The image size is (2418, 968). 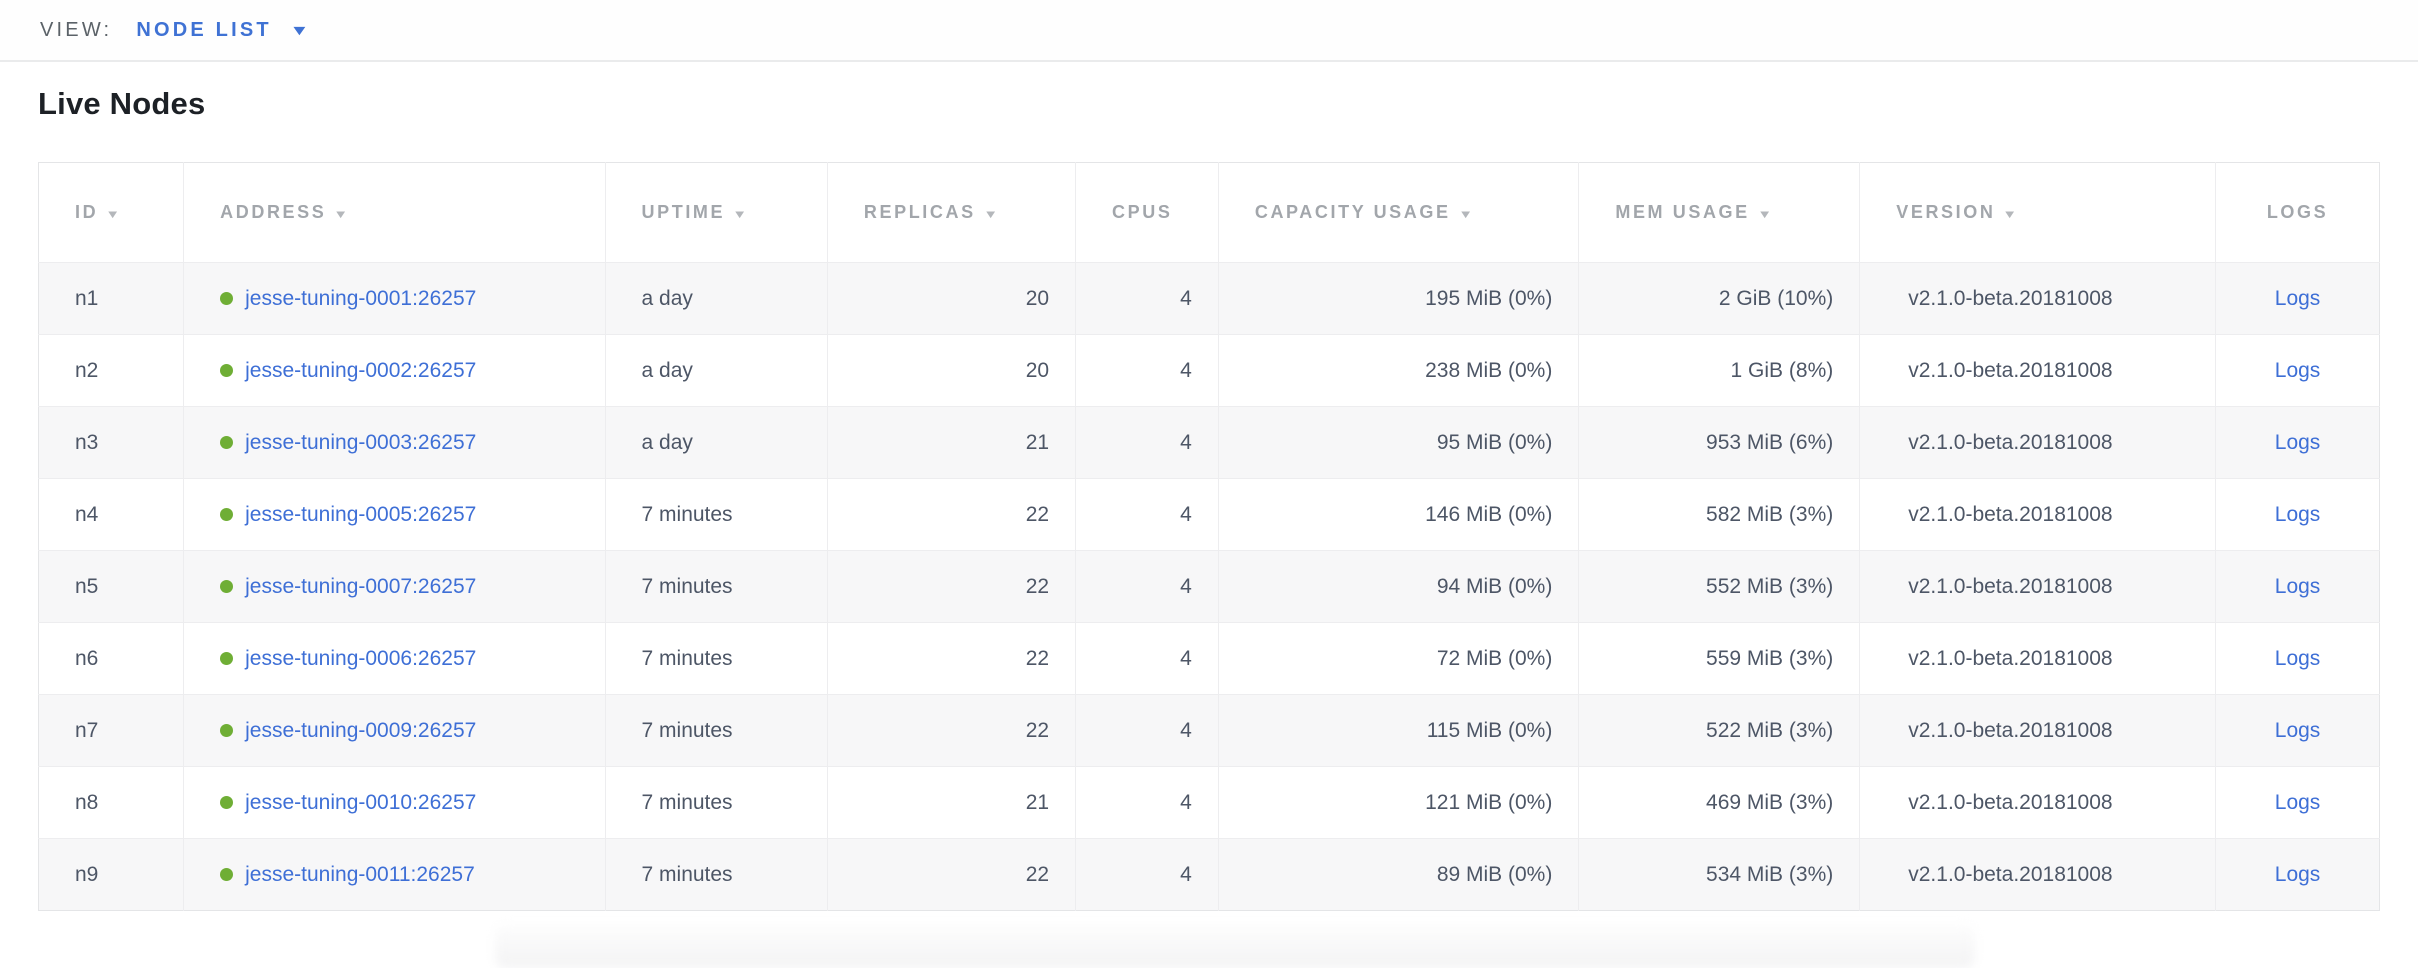 What do you see at coordinates (361, 298) in the screenshot?
I see `node-address-link: jesse-tuning-0001:26257` at bounding box center [361, 298].